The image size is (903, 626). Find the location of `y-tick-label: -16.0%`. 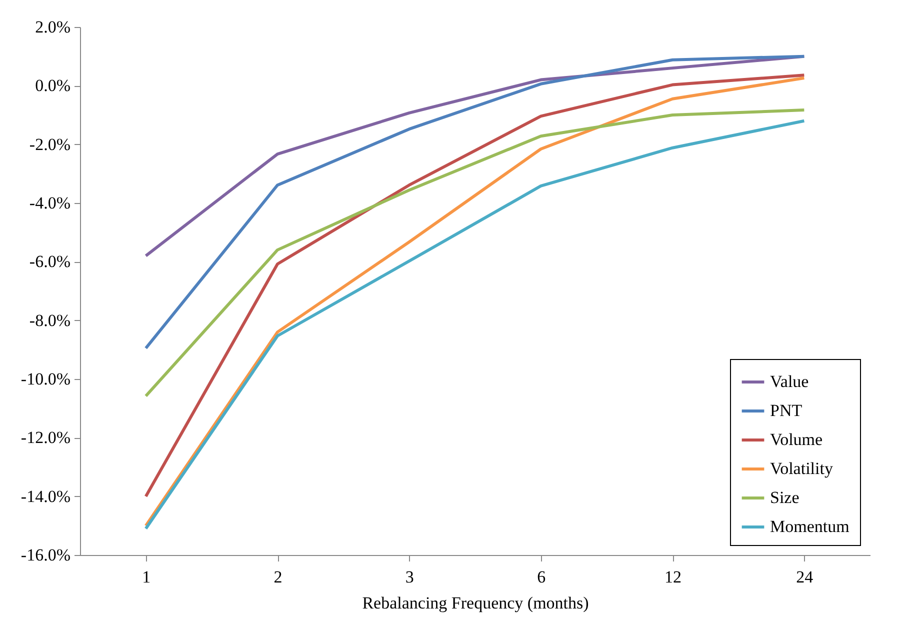

y-tick-label: -16.0% is located at coordinates (45, 555).